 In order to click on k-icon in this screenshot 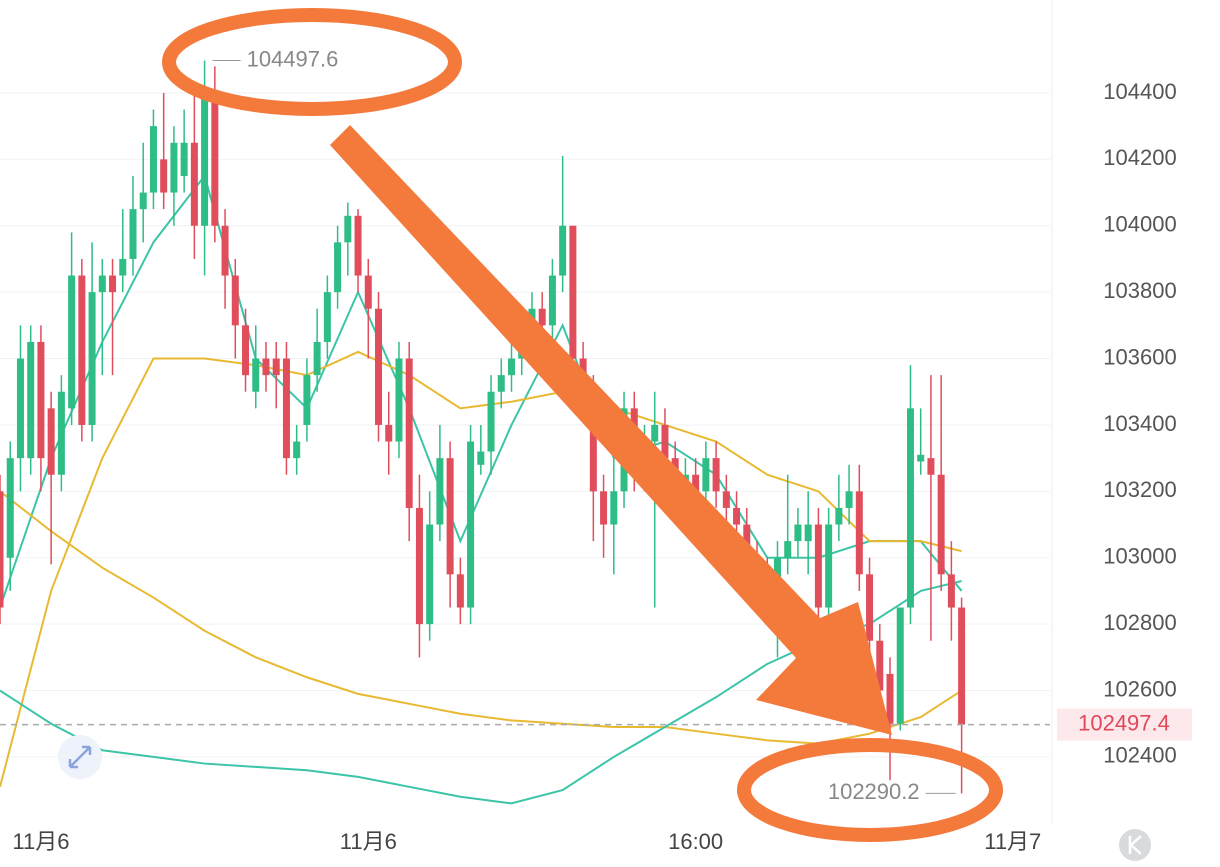, I will do `click(1135, 845)`.